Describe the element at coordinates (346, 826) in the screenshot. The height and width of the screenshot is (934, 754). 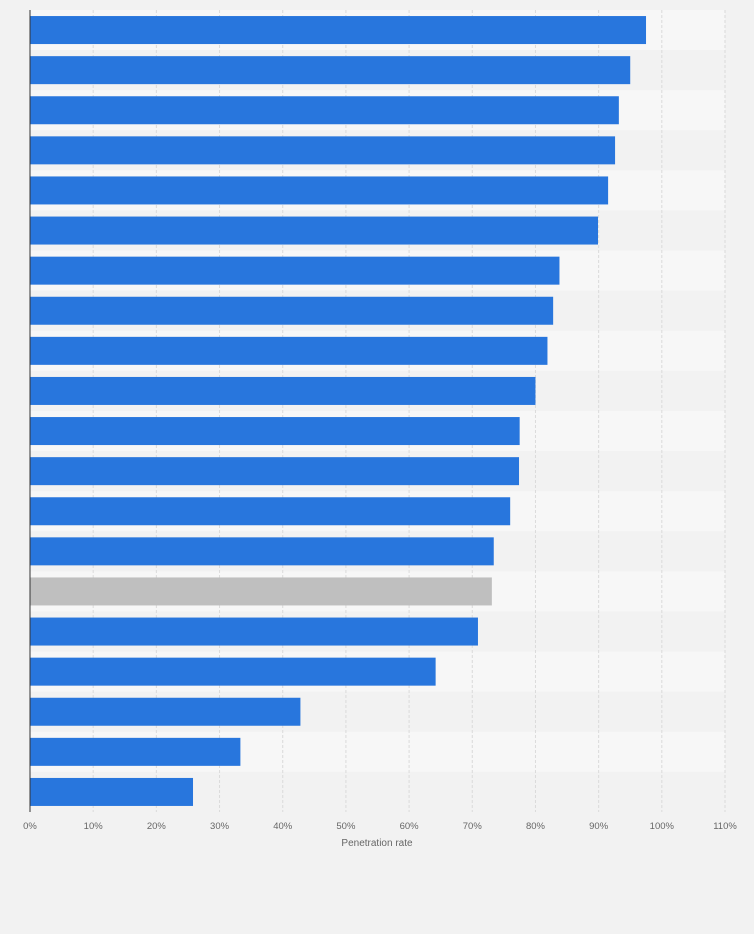
I see `x-tick-label: 50%` at that location.